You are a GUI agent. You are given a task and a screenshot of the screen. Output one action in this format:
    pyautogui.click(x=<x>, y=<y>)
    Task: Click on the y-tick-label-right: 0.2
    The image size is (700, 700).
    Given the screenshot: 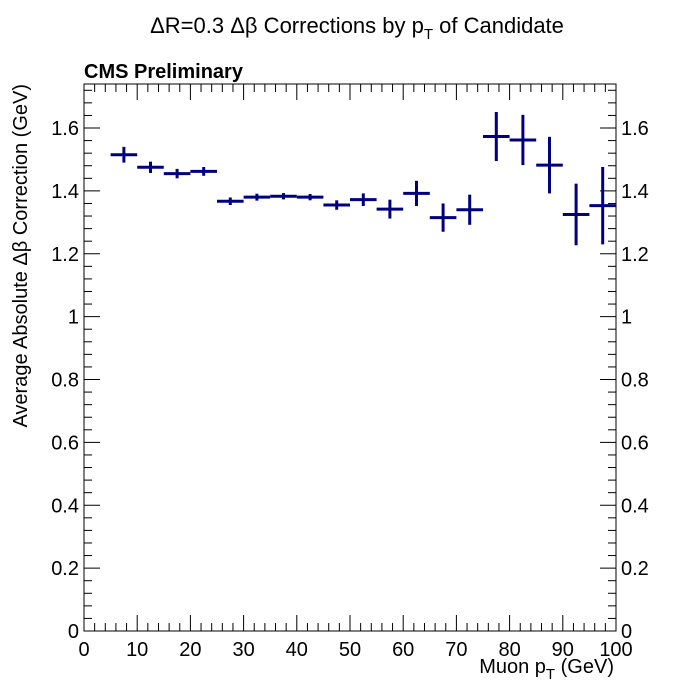 What is the action you would take?
    pyautogui.click(x=635, y=569)
    